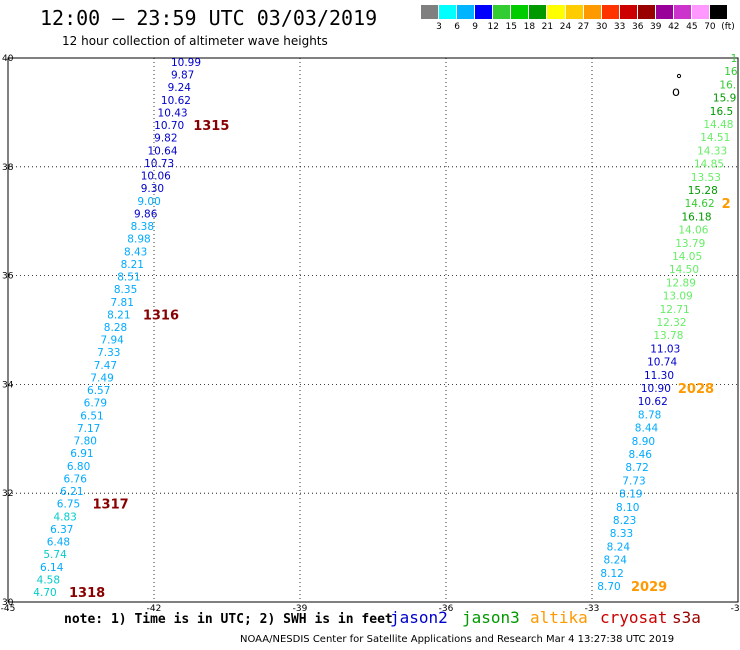  What do you see at coordinates (91, 416) in the screenshot?
I see `swh-value: 6.51` at bounding box center [91, 416].